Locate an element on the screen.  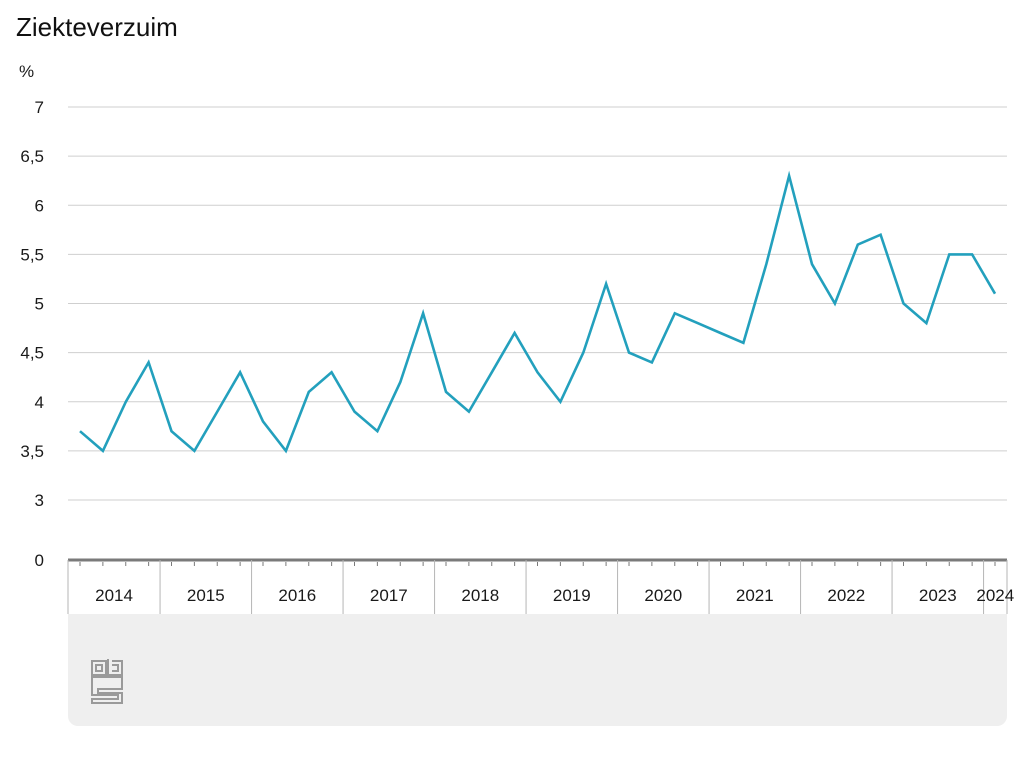
x-axis-band is located at coordinates (537, 587).